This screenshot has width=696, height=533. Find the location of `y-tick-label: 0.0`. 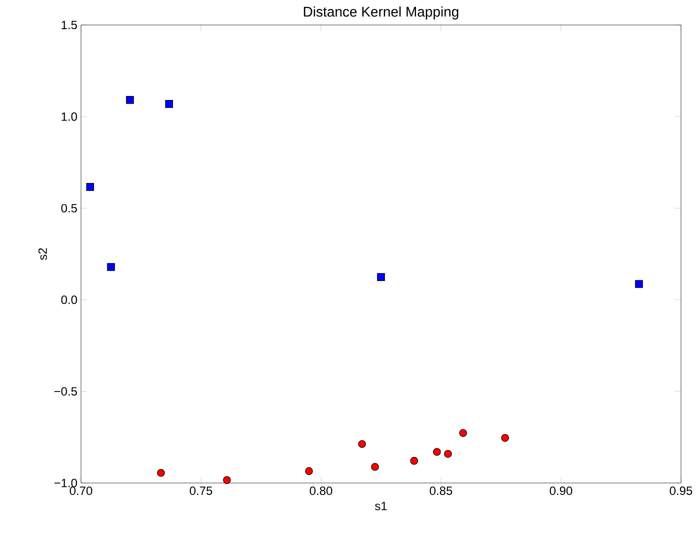

y-tick-label: 0.0 is located at coordinates (69, 300).